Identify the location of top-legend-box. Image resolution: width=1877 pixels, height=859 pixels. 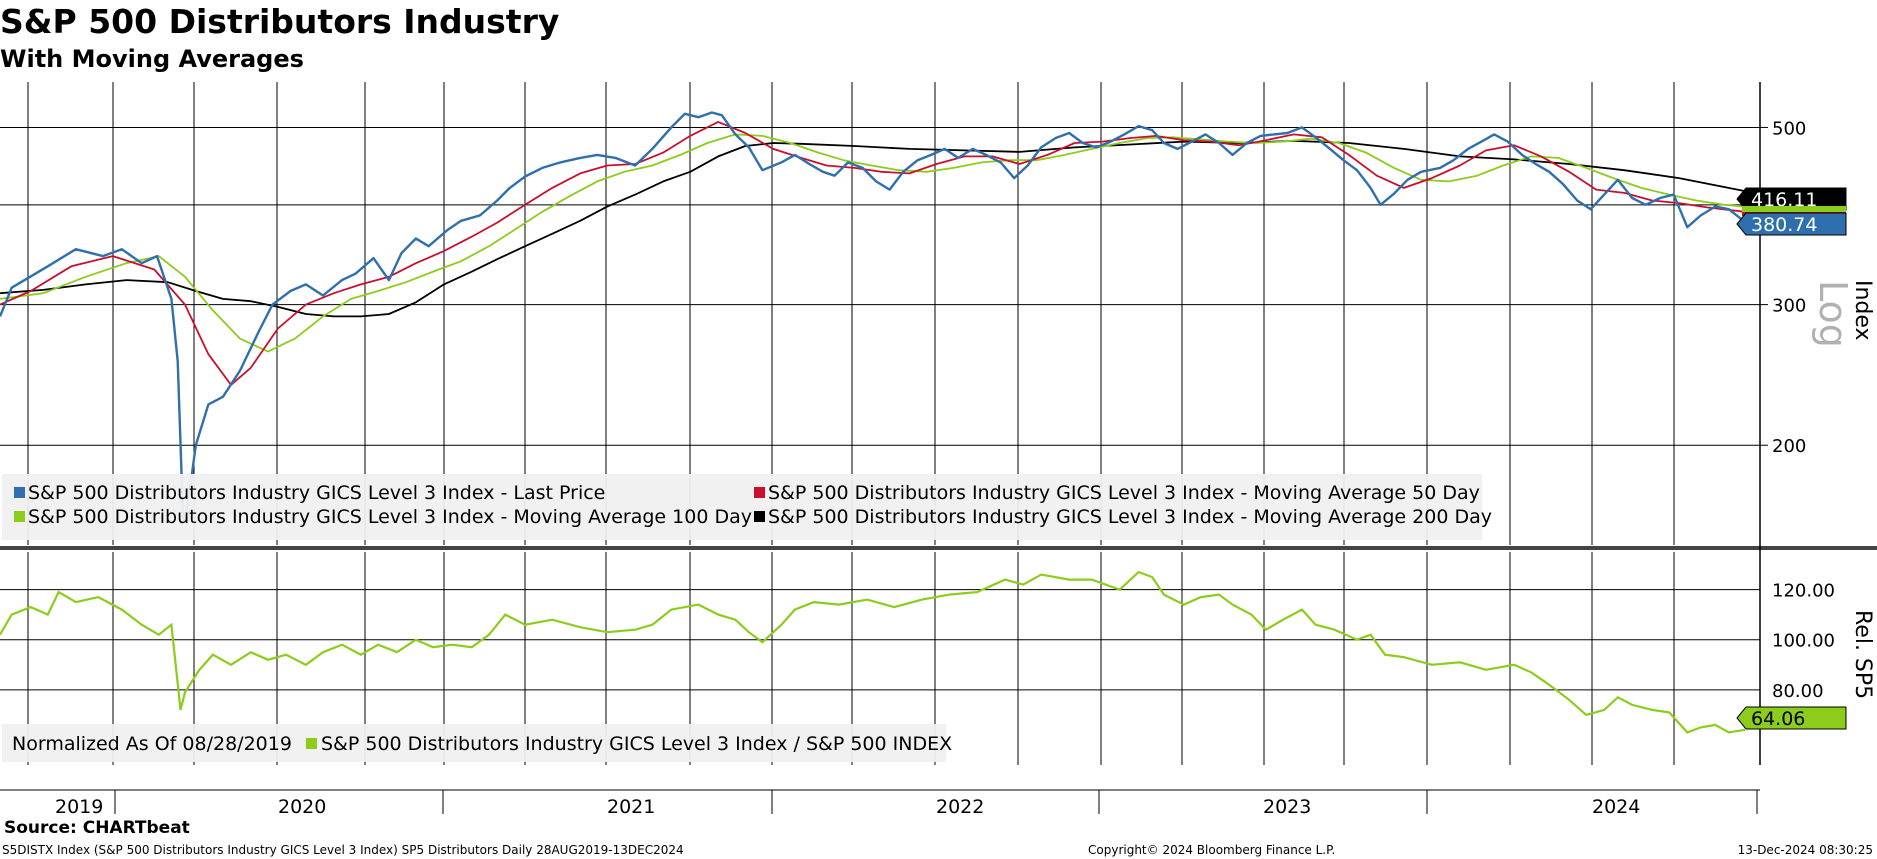
(742, 507).